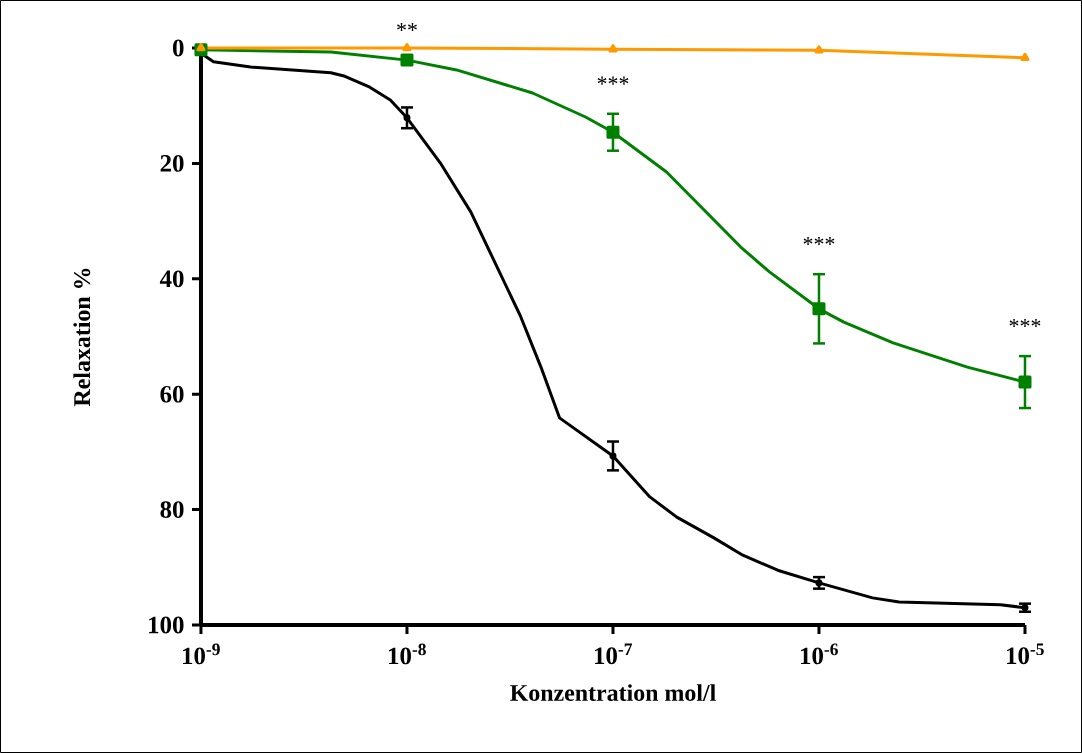  I want to click on x-tick-label: 10$^{-6}$, so click(819, 654).